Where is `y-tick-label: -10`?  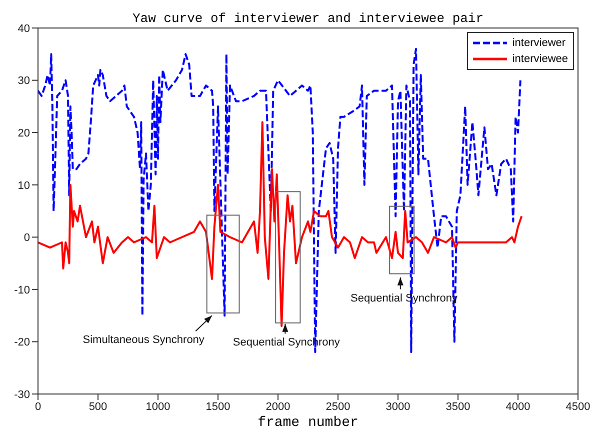
y-tick-label: -10 is located at coordinates (22, 290).